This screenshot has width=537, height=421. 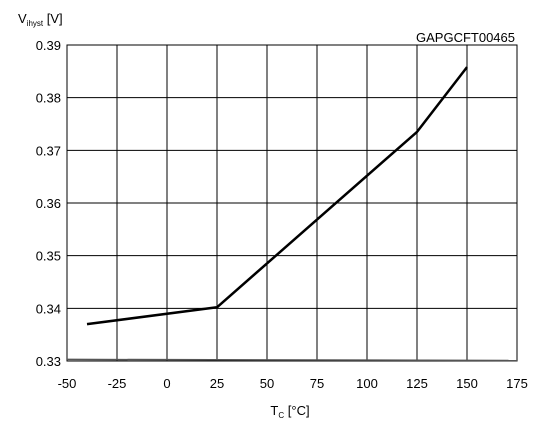 I want to click on y-tick-label: 0.39, so click(x=48, y=45).